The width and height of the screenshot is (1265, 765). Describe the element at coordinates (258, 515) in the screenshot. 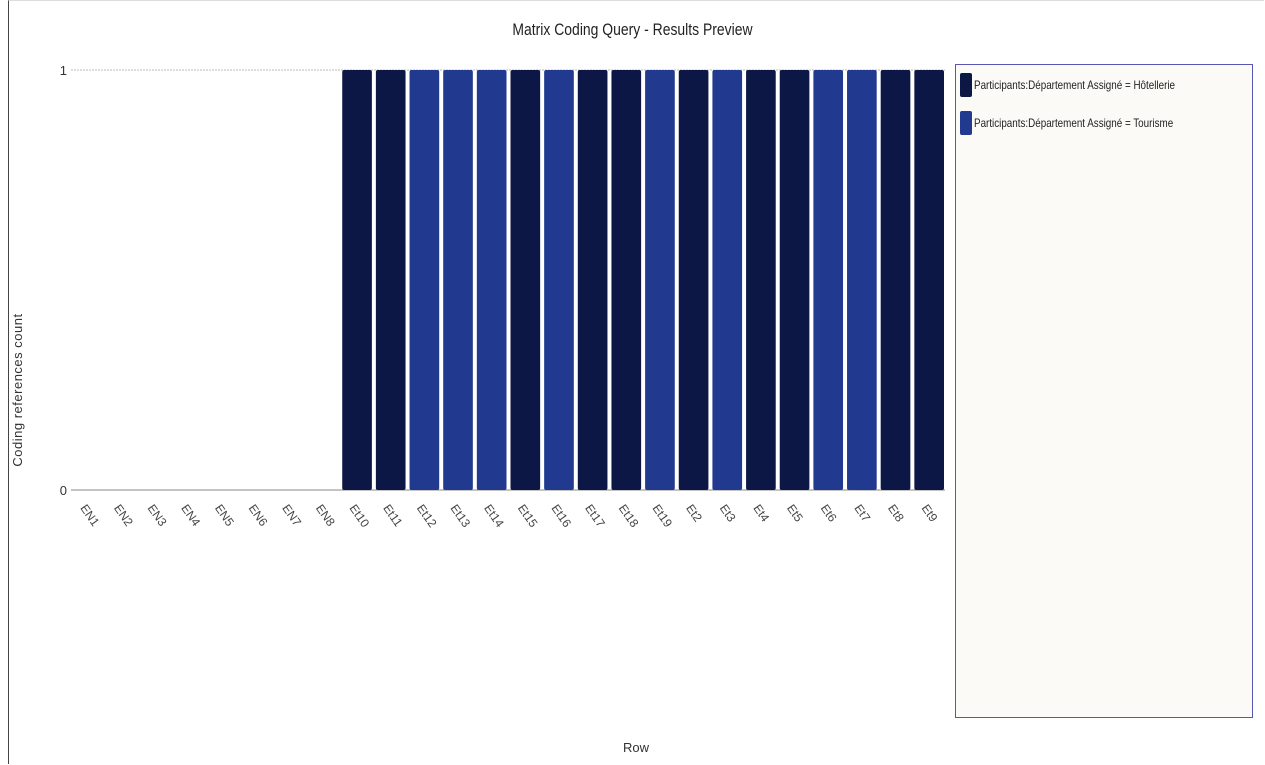

I see `x-tick-label: EN6` at that location.